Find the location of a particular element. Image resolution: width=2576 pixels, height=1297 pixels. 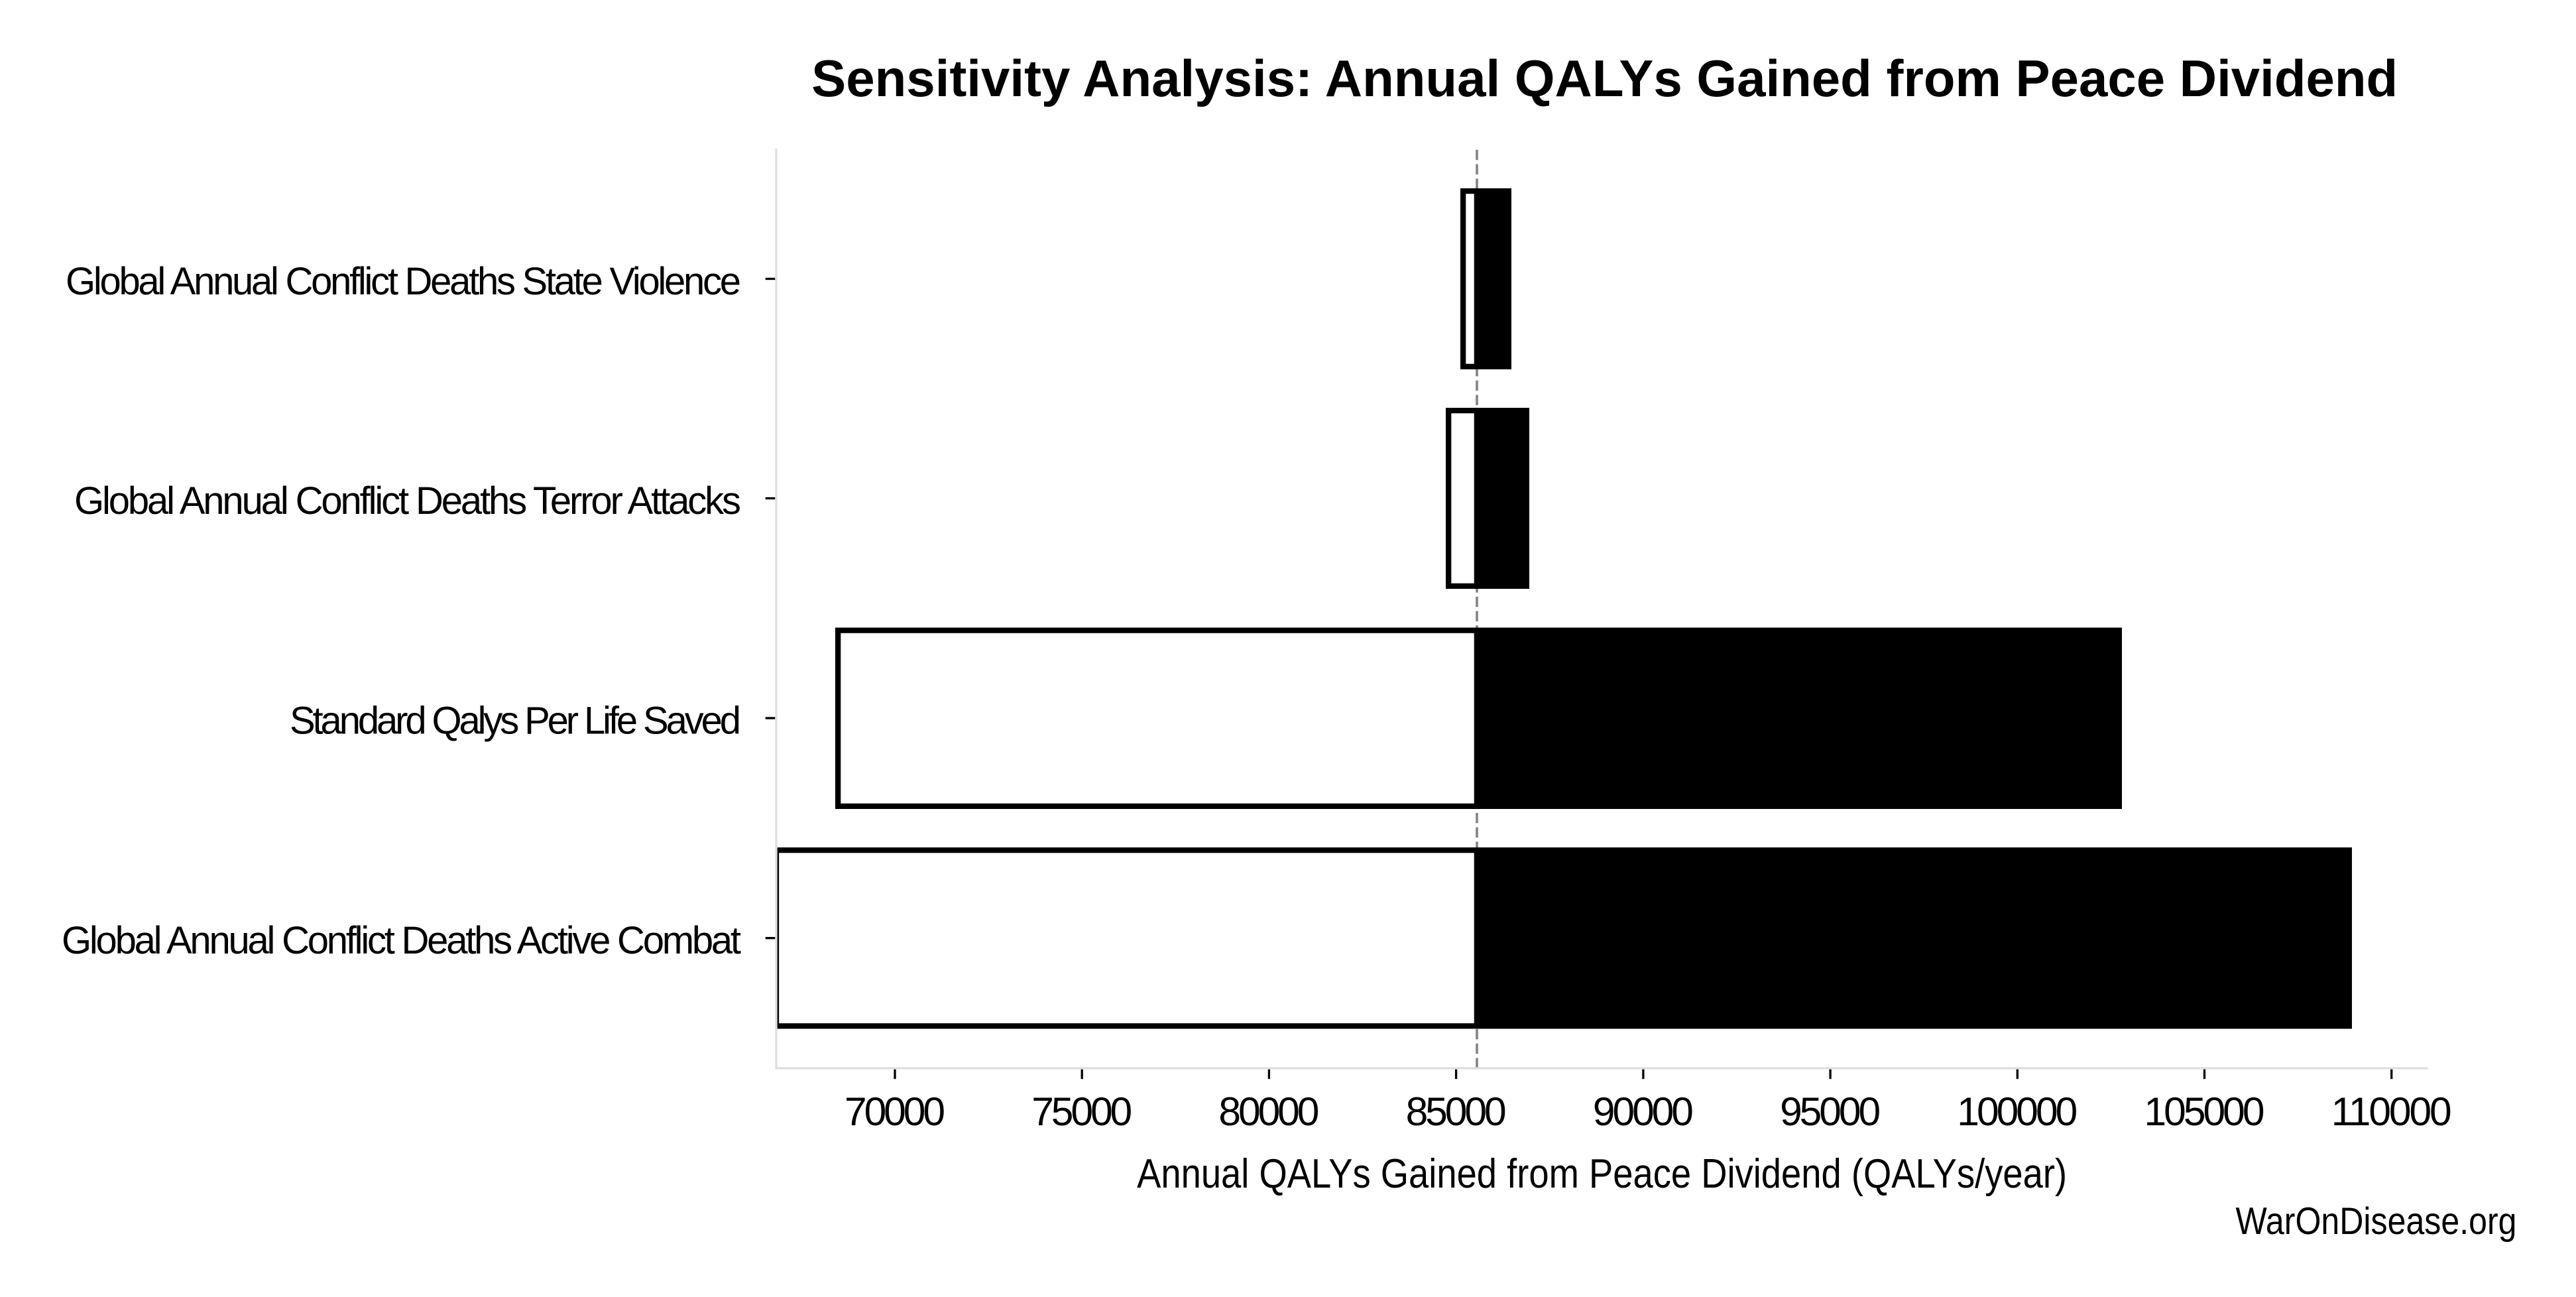

svg-text: 110000 is located at coordinates (2391, 1111).